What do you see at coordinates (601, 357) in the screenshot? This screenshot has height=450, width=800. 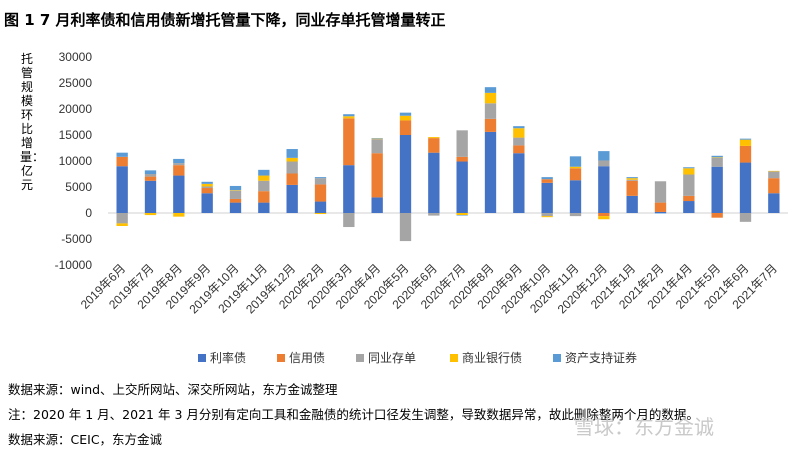 I see `legend-label: 资产支持证券` at bounding box center [601, 357].